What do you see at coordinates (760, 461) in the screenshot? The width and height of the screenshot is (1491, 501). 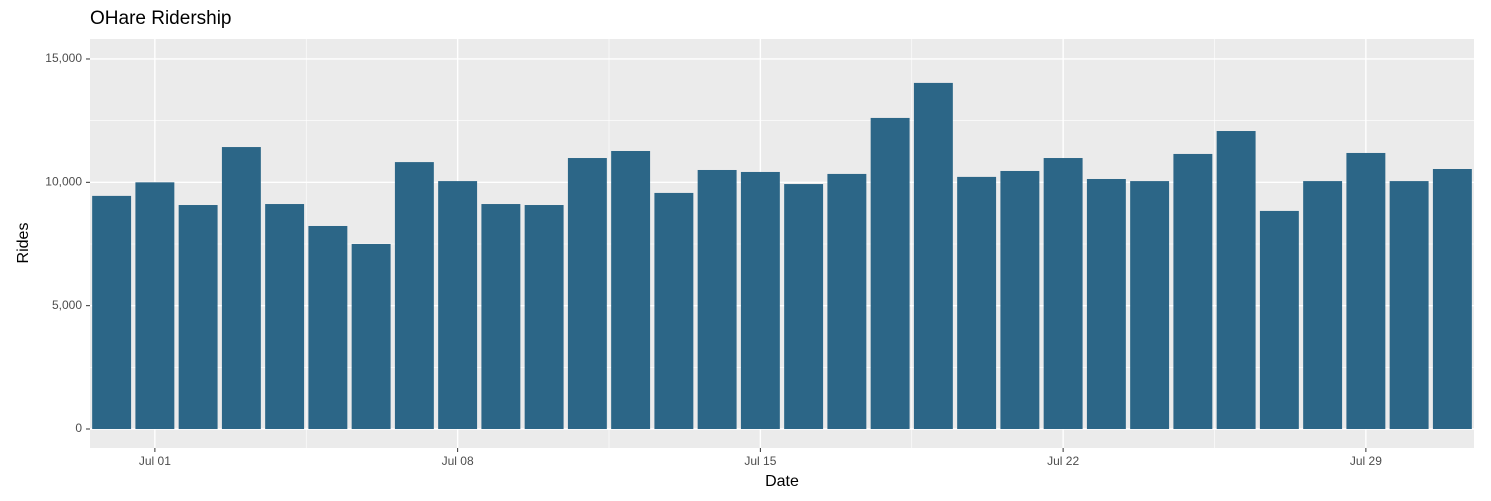 I see `x-tick-label: Jul 15` at bounding box center [760, 461].